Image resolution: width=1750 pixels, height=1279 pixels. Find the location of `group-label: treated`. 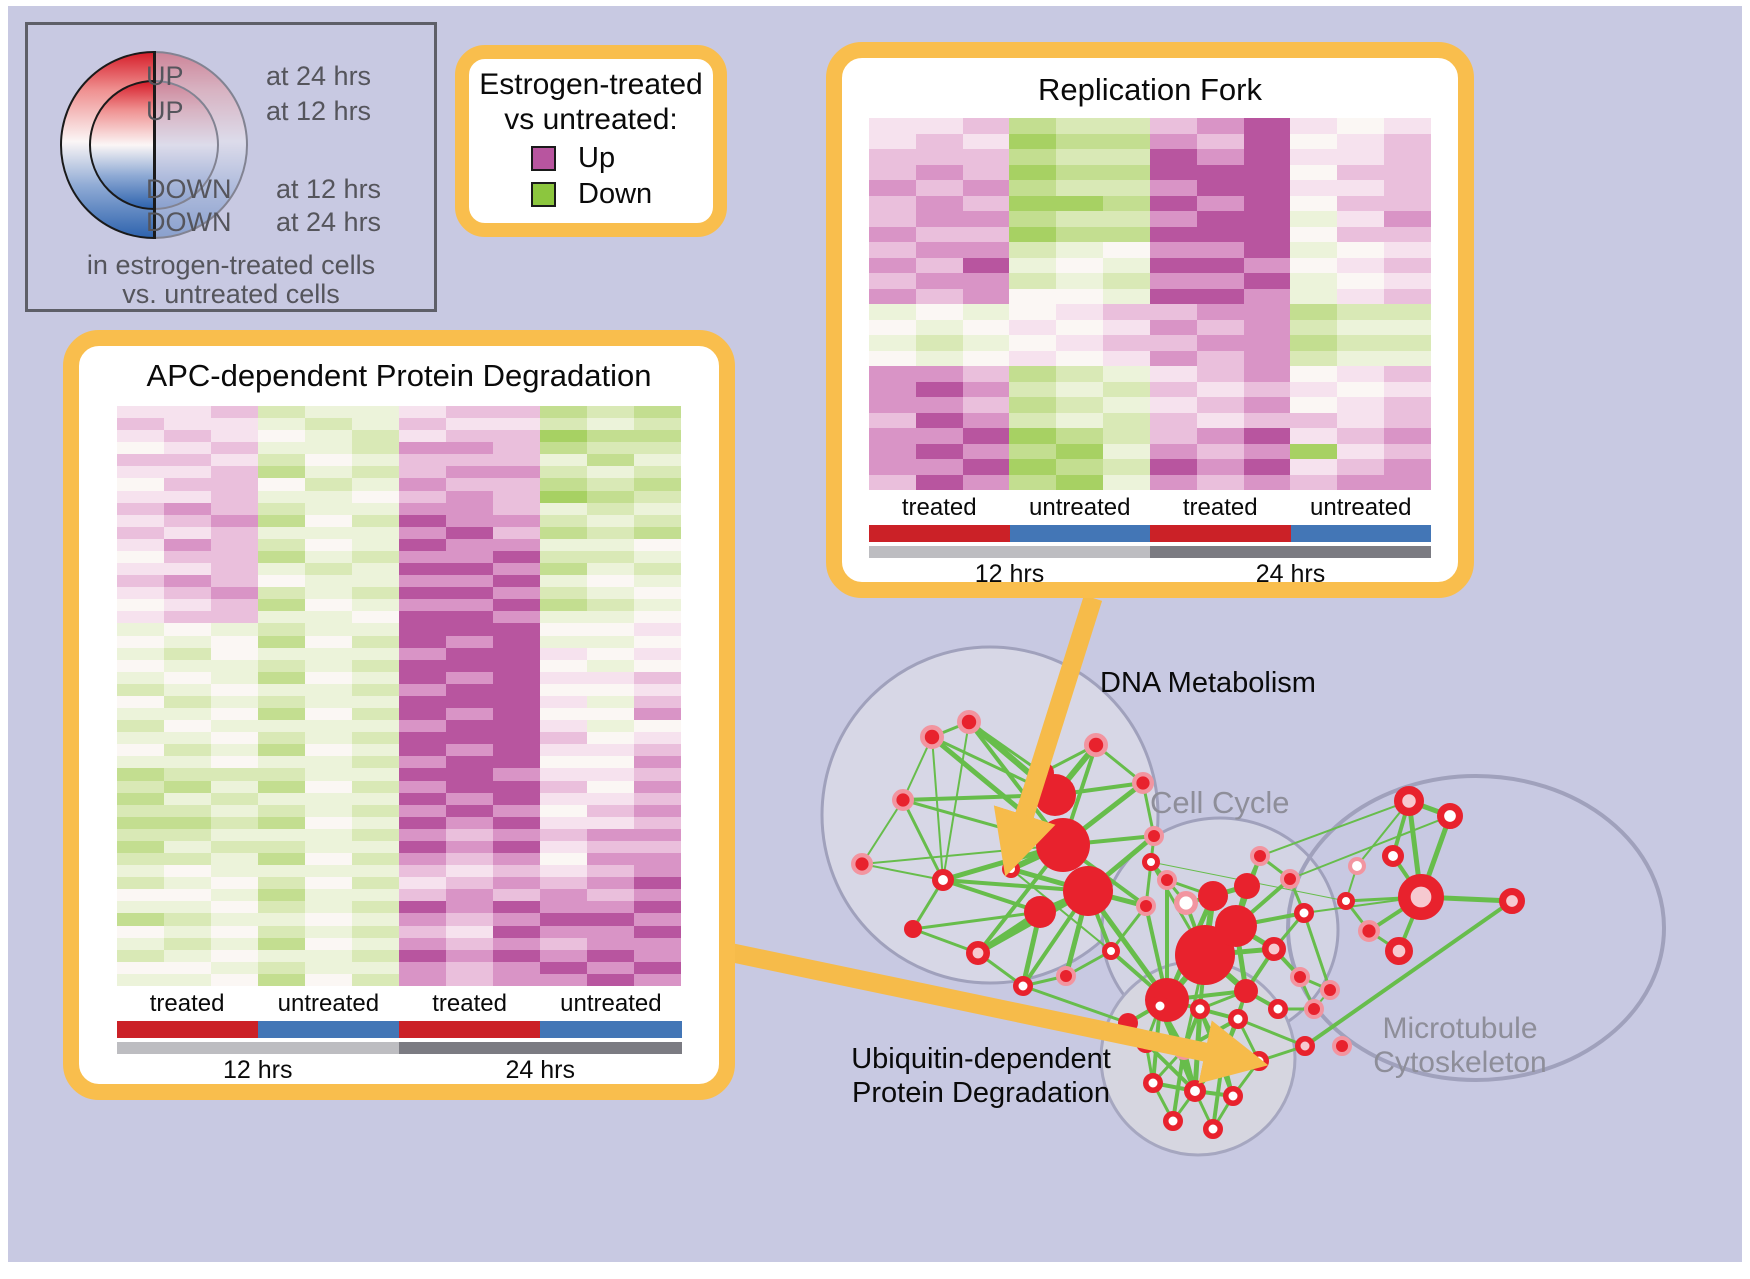

group-label: treated is located at coordinates (469, 1003).